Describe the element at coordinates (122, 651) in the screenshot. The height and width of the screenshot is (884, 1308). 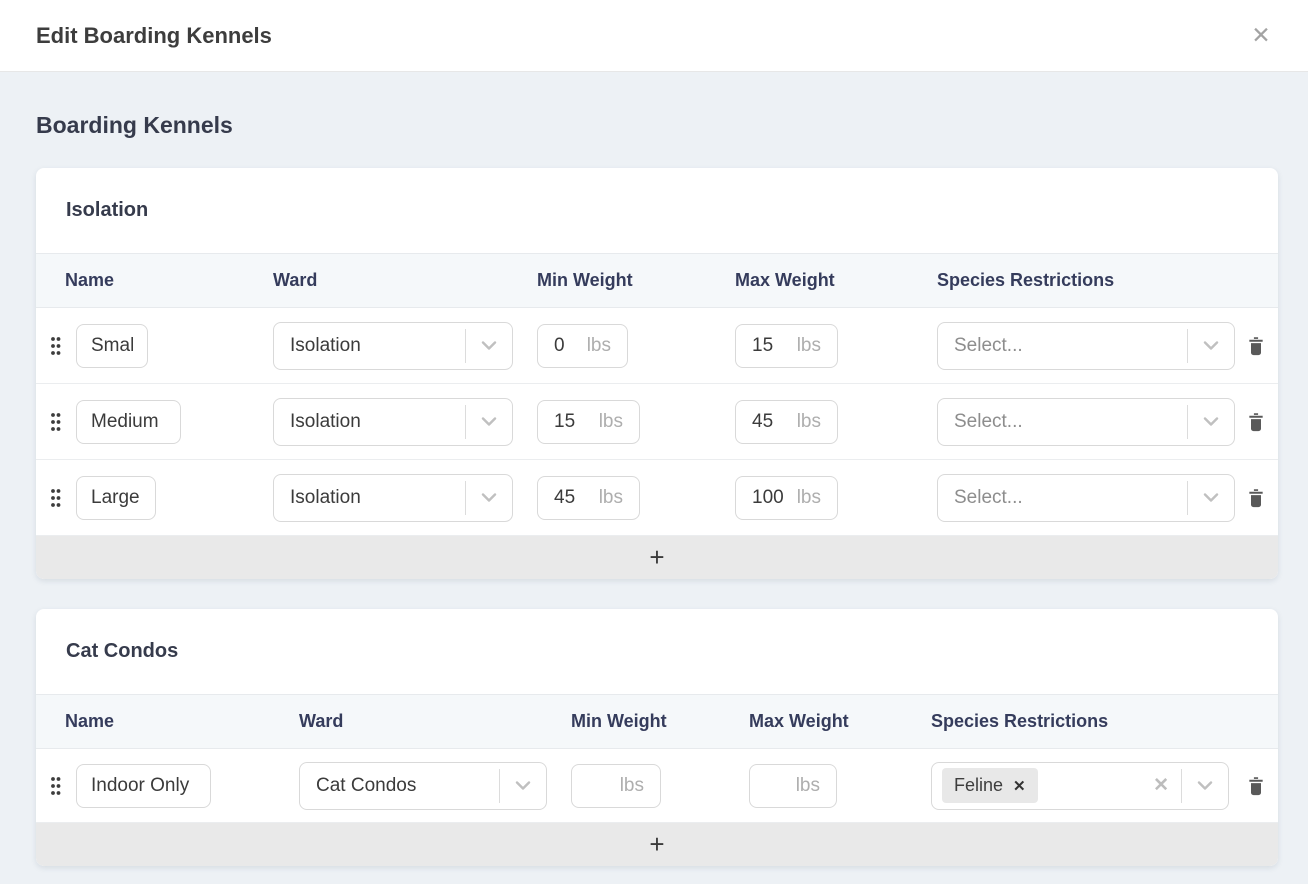
I see `section-title: Cat Condos` at that location.